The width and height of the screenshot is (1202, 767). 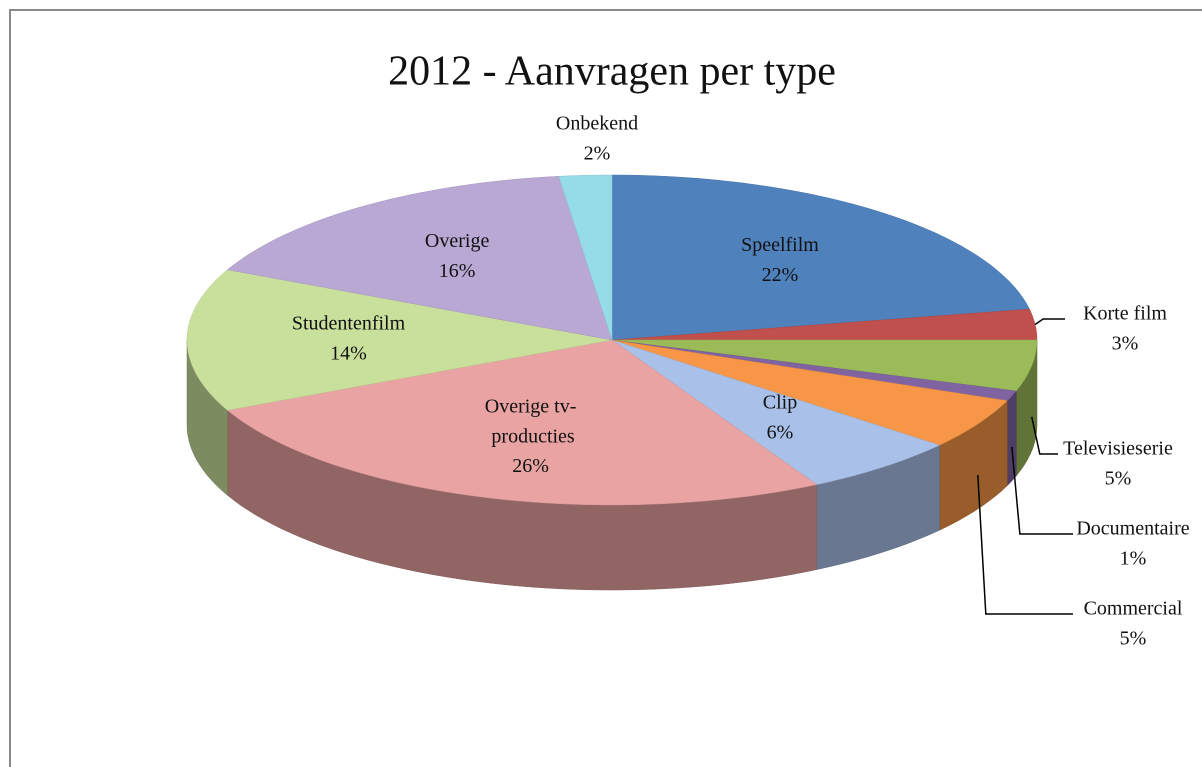 I want to click on category-label: Clip, so click(x=780, y=402).